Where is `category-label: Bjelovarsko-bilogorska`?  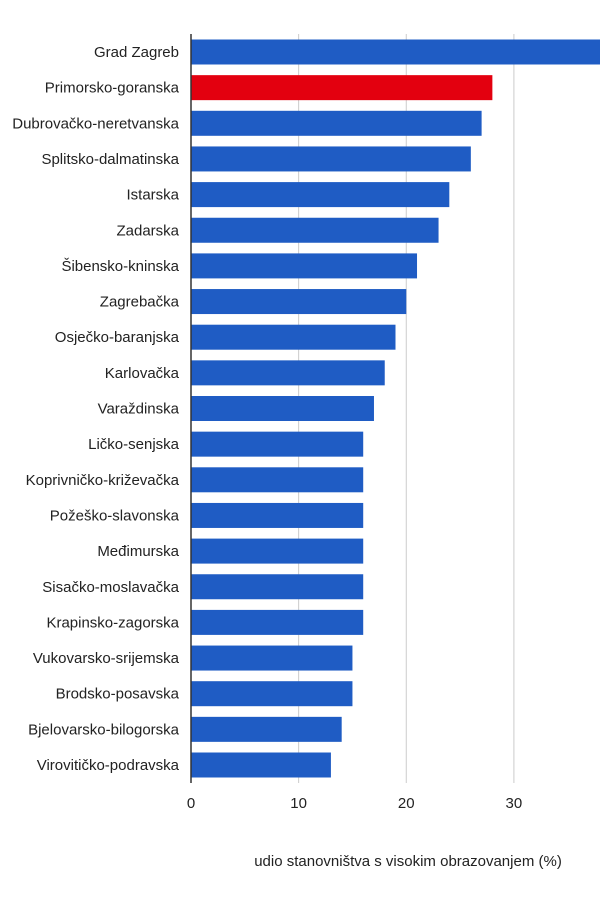 category-label: Bjelovarsko-bilogorska is located at coordinates (104, 729).